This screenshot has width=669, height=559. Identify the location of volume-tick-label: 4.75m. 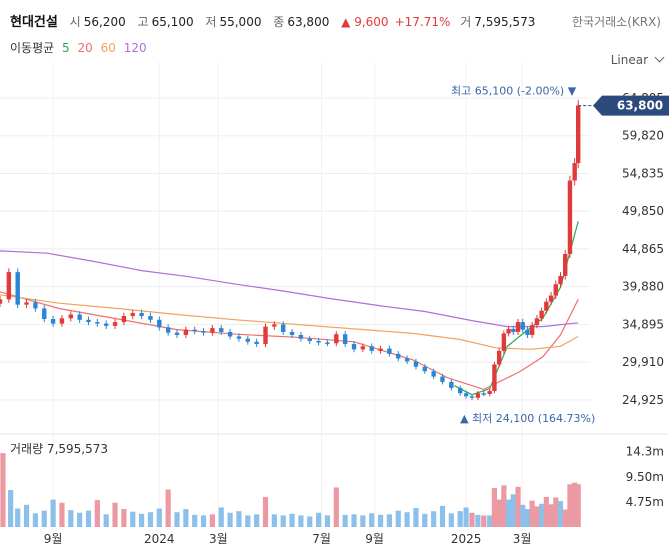
(645, 502).